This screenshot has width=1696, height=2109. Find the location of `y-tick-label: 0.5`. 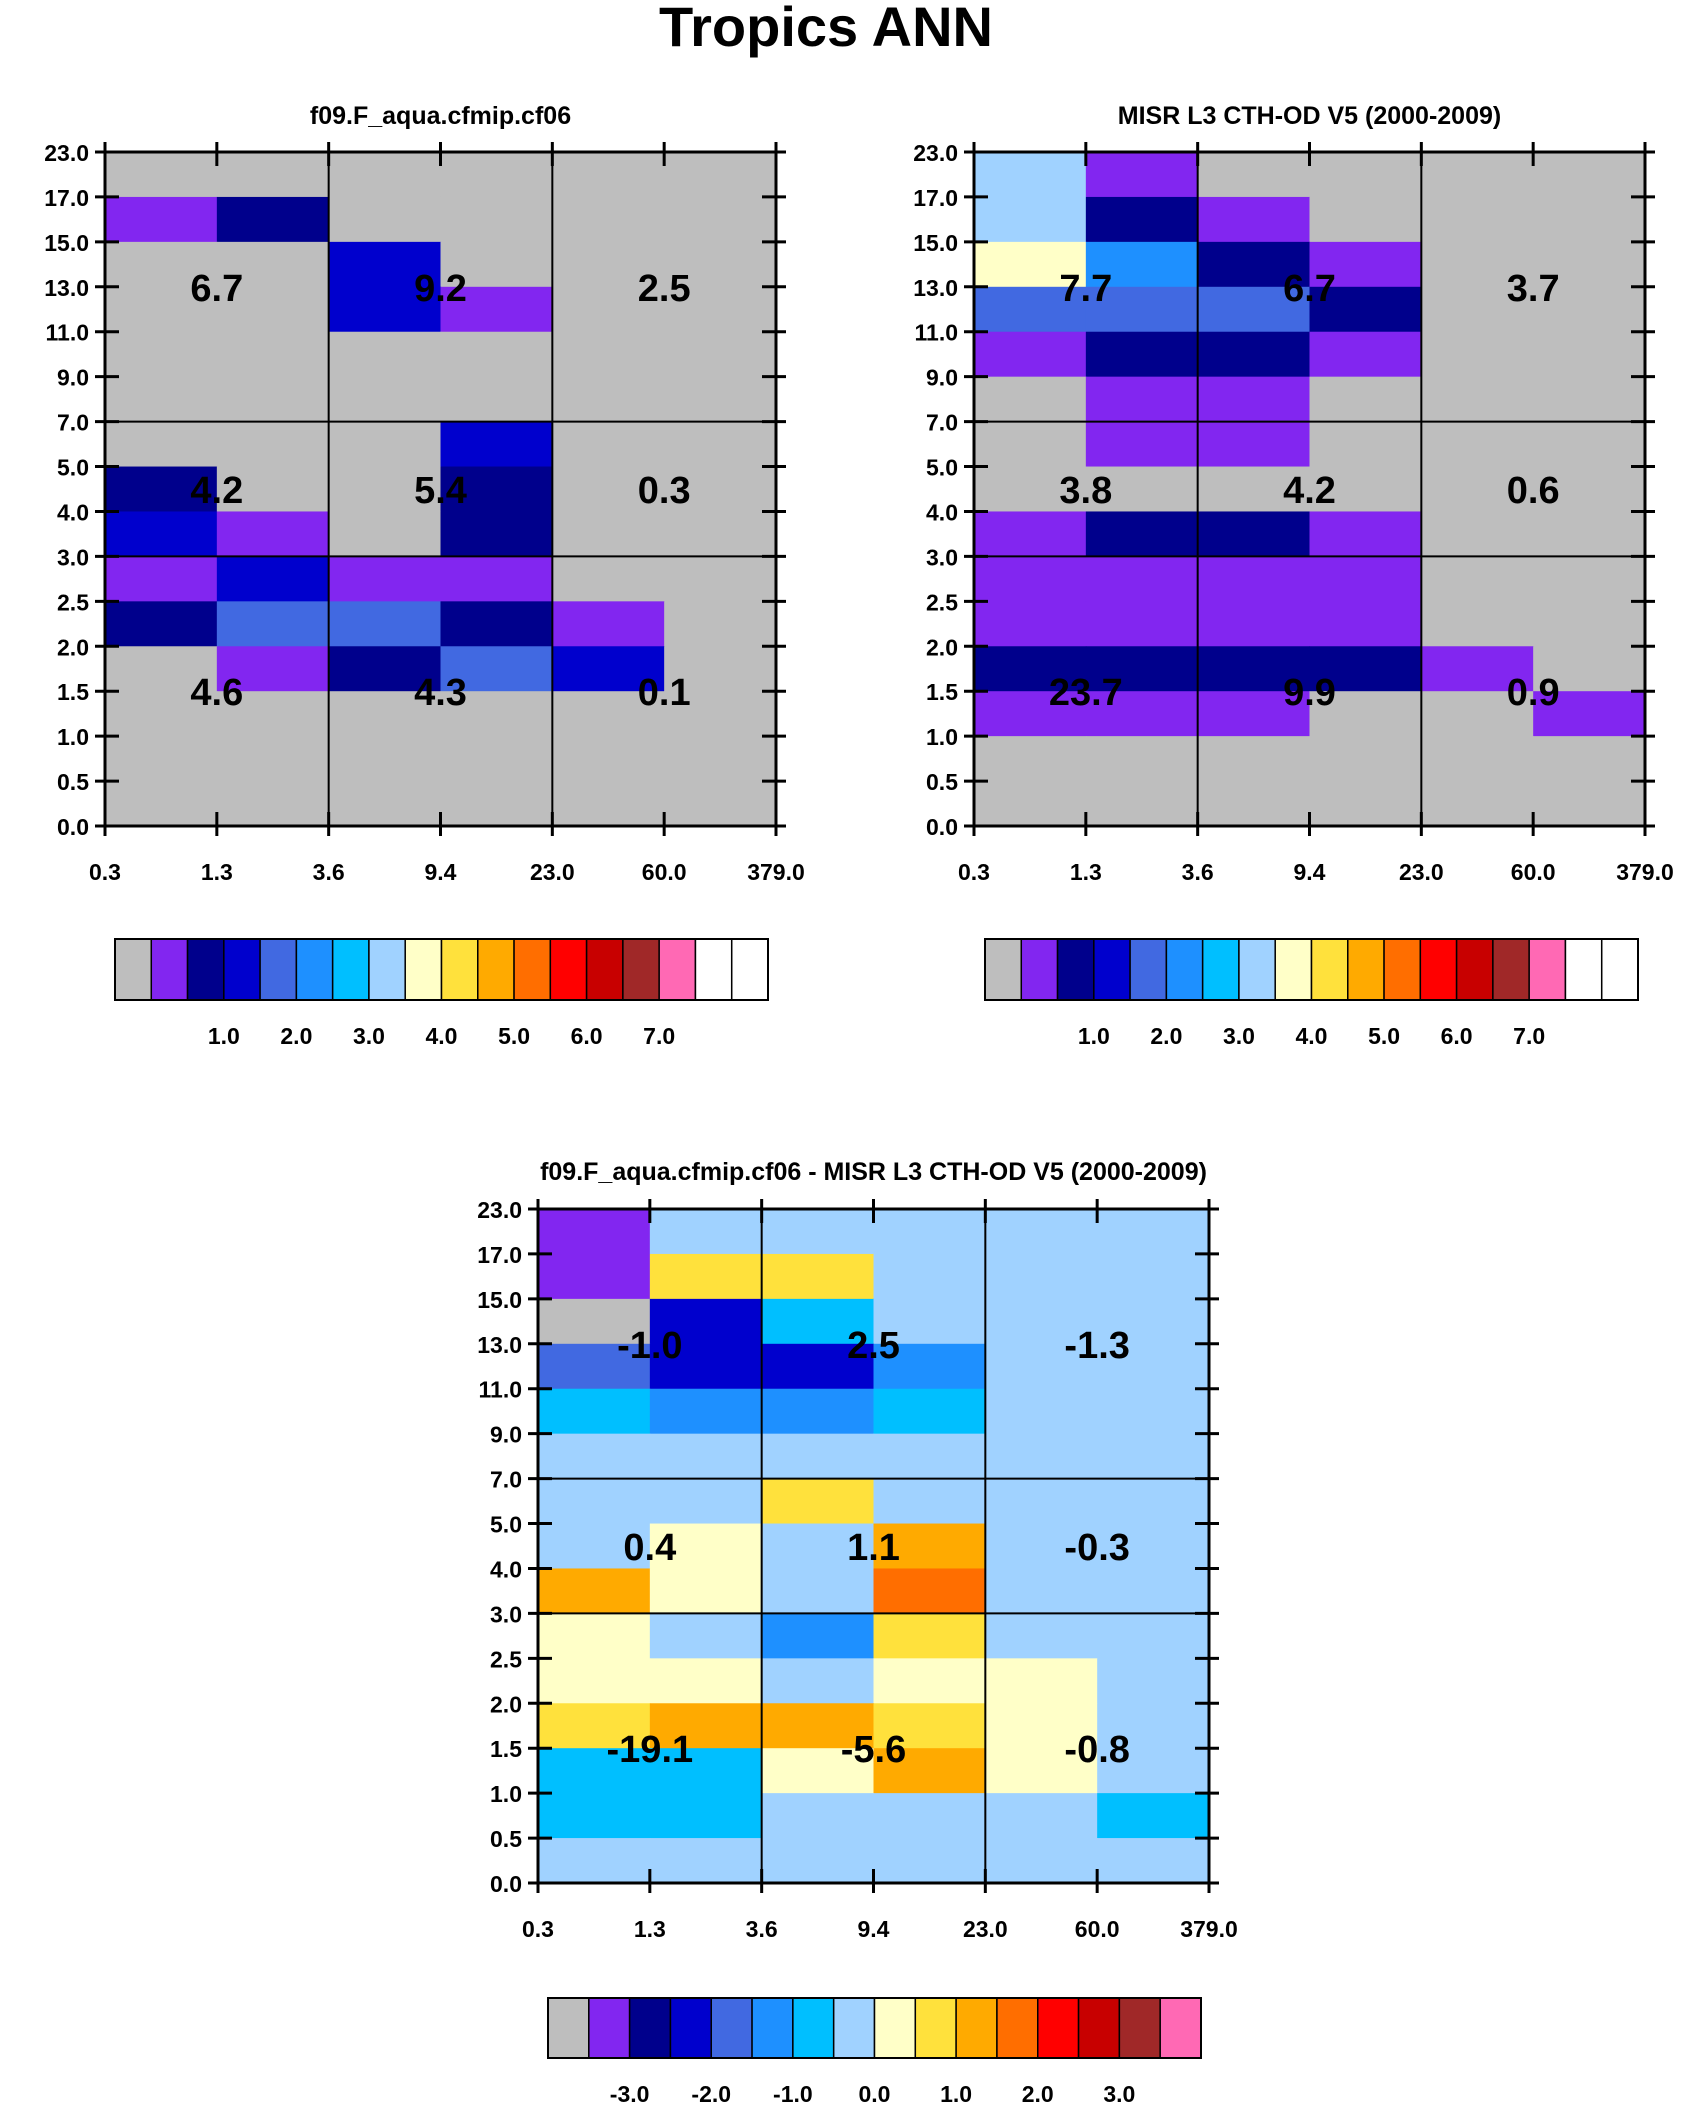

y-tick-label: 0.5 is located at coordinates (506, 1839).